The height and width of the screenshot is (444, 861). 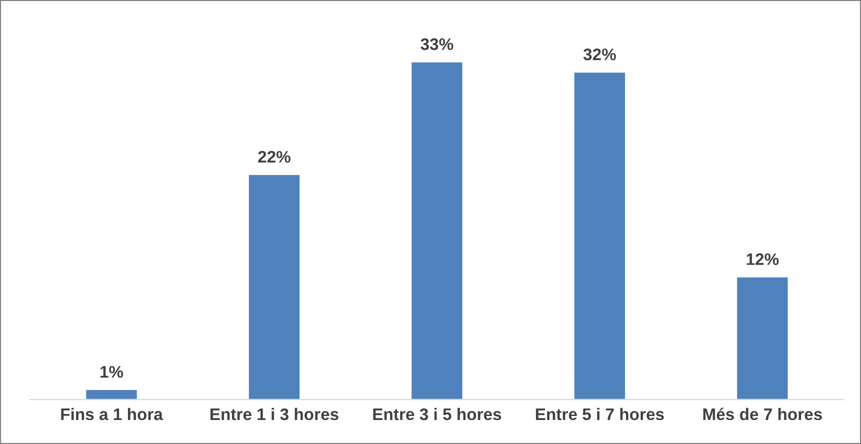 I want to click on data-label: 22%, so click(x=274, y=156).